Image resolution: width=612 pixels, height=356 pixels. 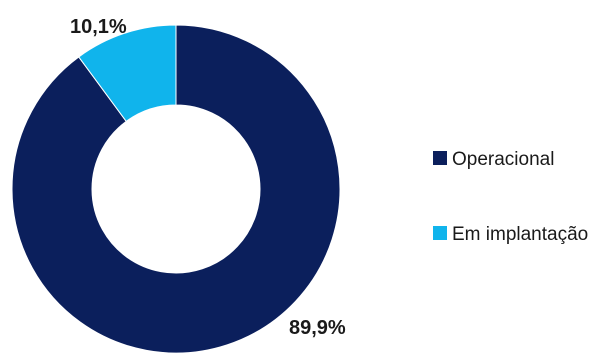 I want to click on legend: Operacional Em implantação, so click(x=510, y=197).